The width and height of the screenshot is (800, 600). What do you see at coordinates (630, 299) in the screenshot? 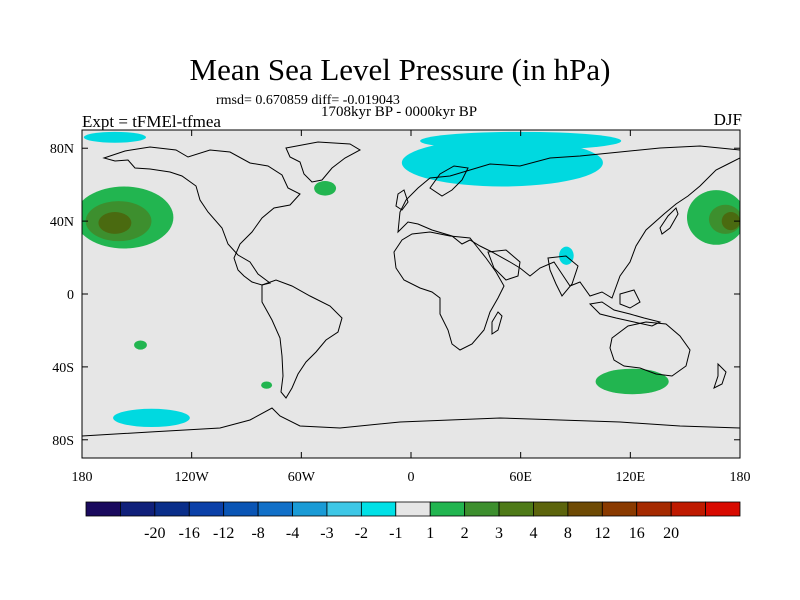
I see `coast-borneo` at bounding box center [630, 299].